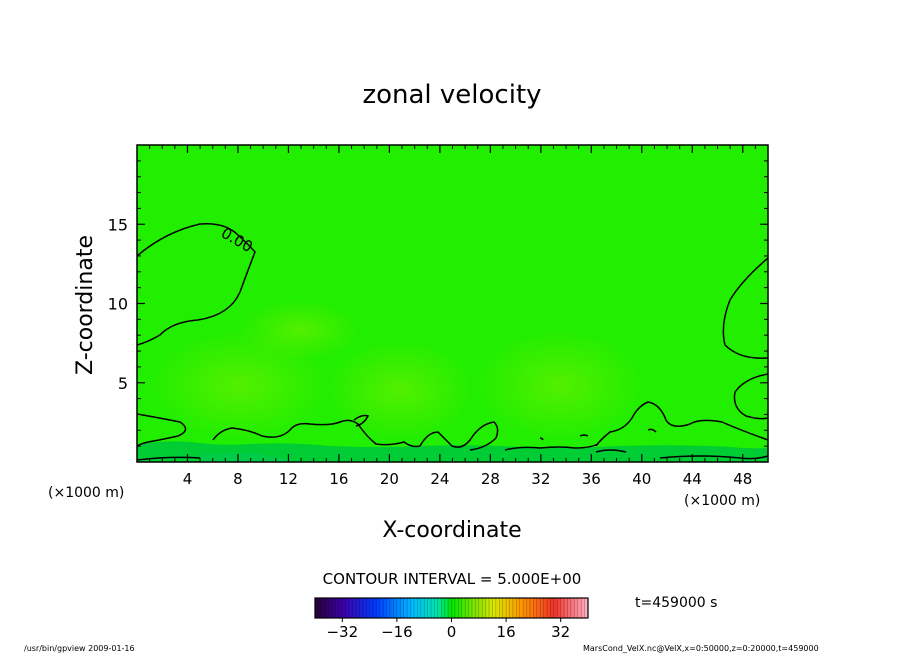  What do you see at coordinates (506, 632) in the screenshot?
I see `colorbar-tick-label: 16` at bounding box center [506, 632].